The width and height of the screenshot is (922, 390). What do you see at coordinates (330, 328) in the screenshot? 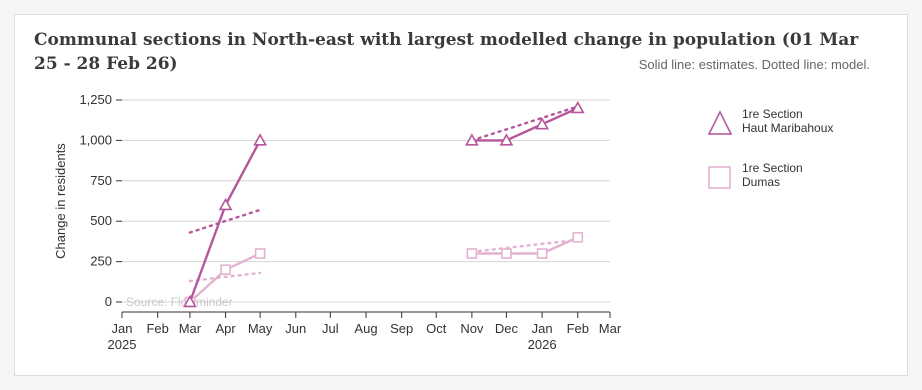
I see `x-tick-label: Jul` at bounding box center [330, 328].